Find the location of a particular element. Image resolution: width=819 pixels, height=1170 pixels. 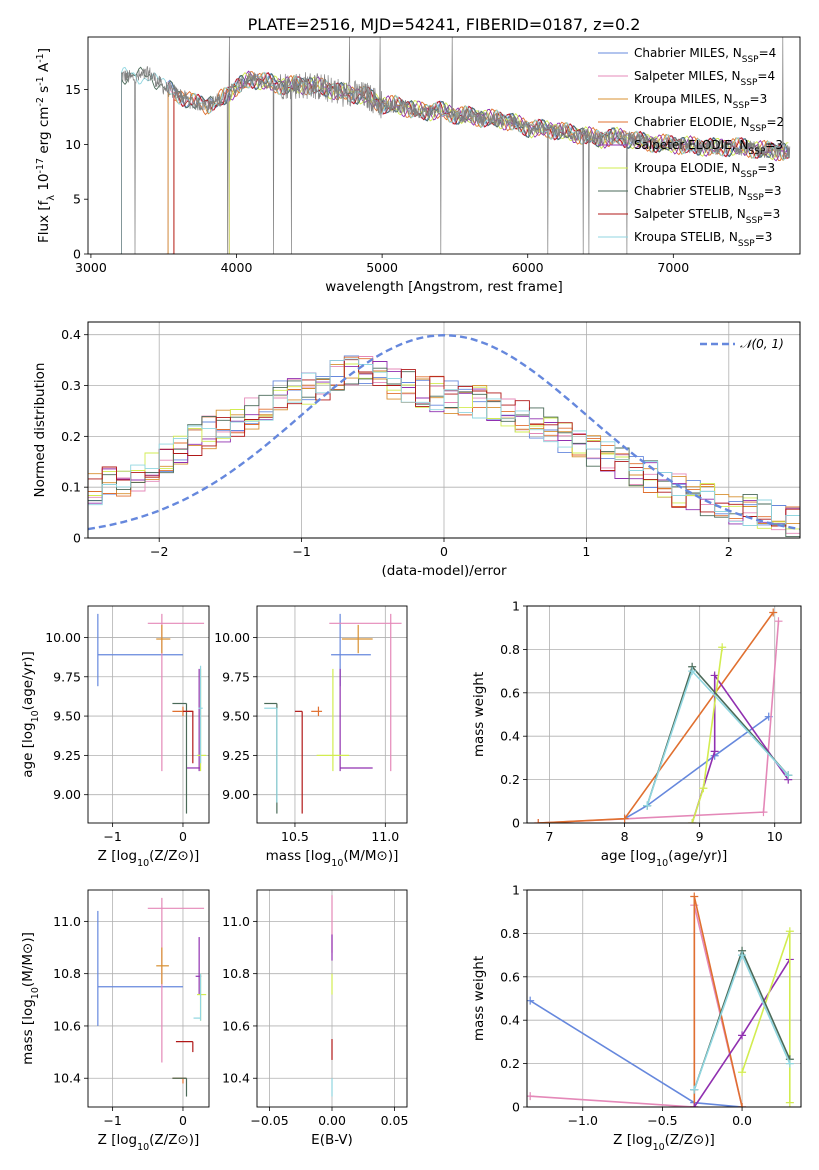

spectrum-legend-label: Salpeter ELODIE, NSSP=3 is located at coordinates (708, 147).